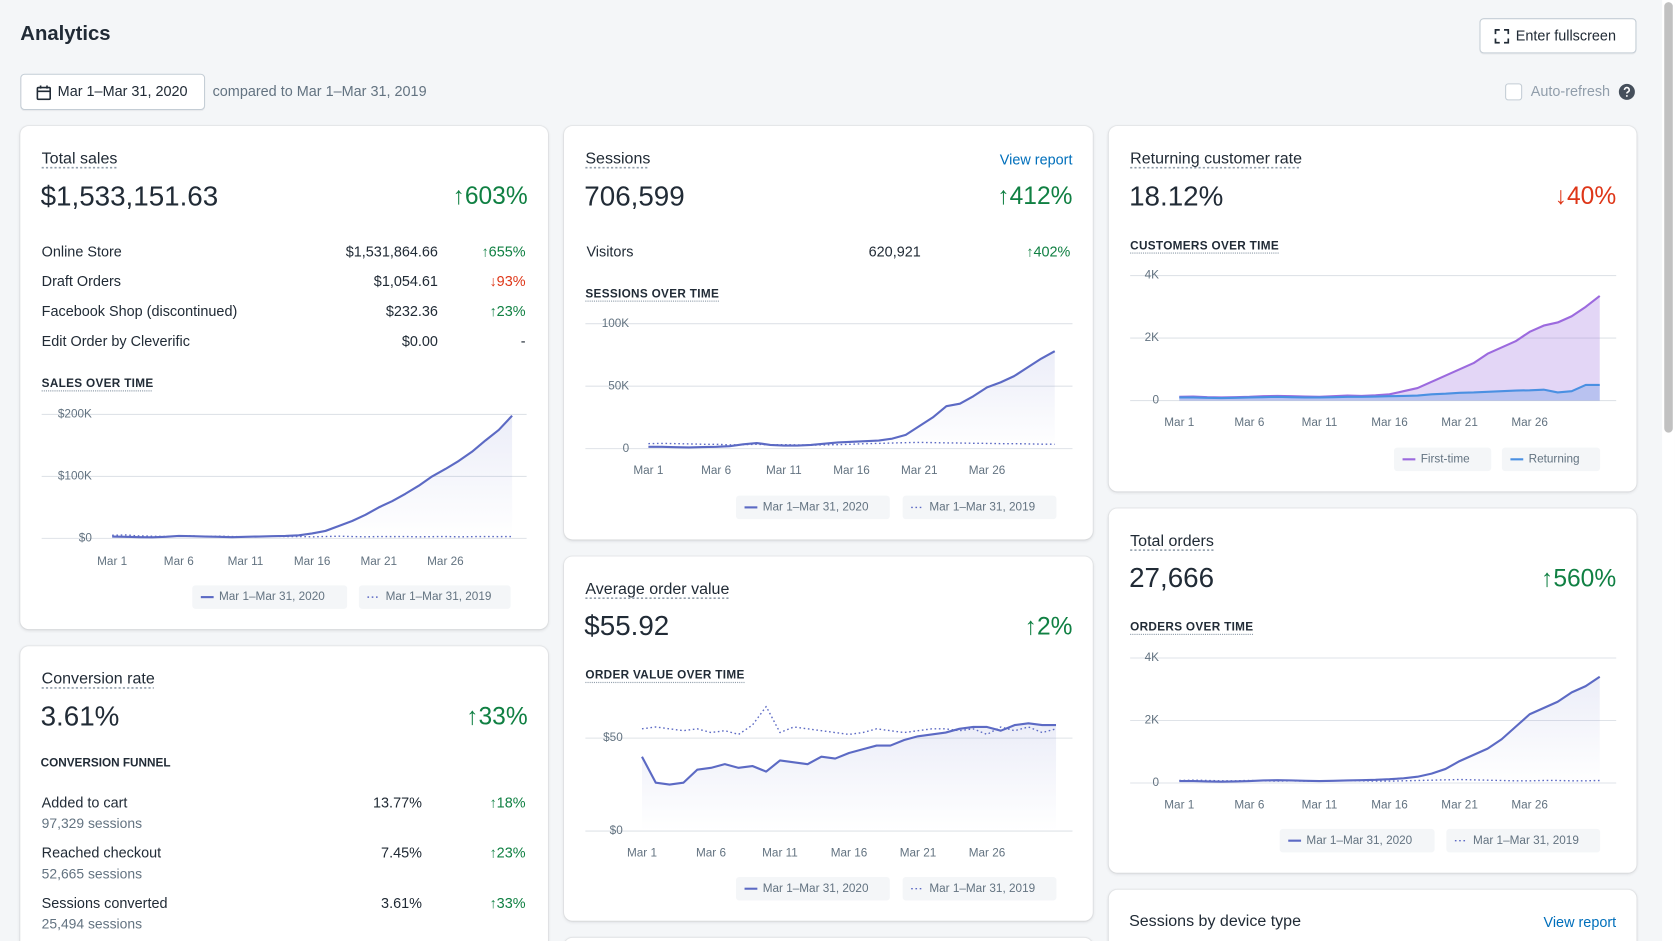  What do you see at coordinates (319, 91) in the screenshot?
I see `comparison-text: compared to Mar 1–Mar 31, 2019` at bounding box center [319, 91].